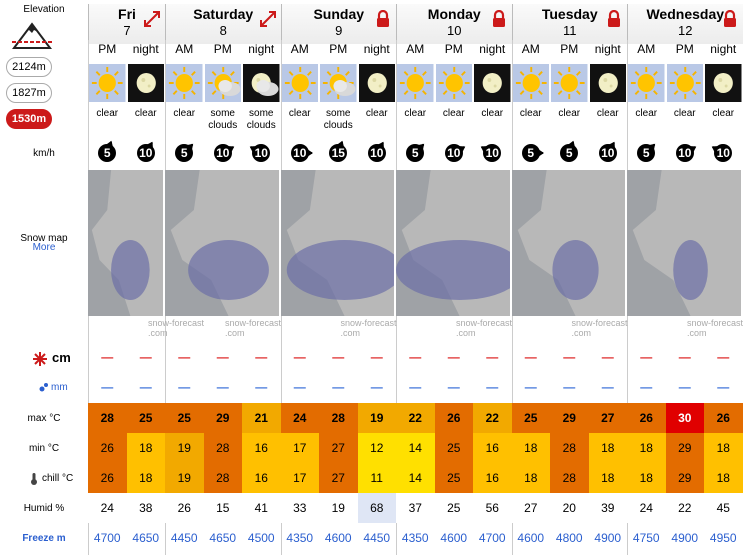 The width and height of the screenshot is (747, 555). I want to click on max-temp-cell: 22, so click(492, 418).